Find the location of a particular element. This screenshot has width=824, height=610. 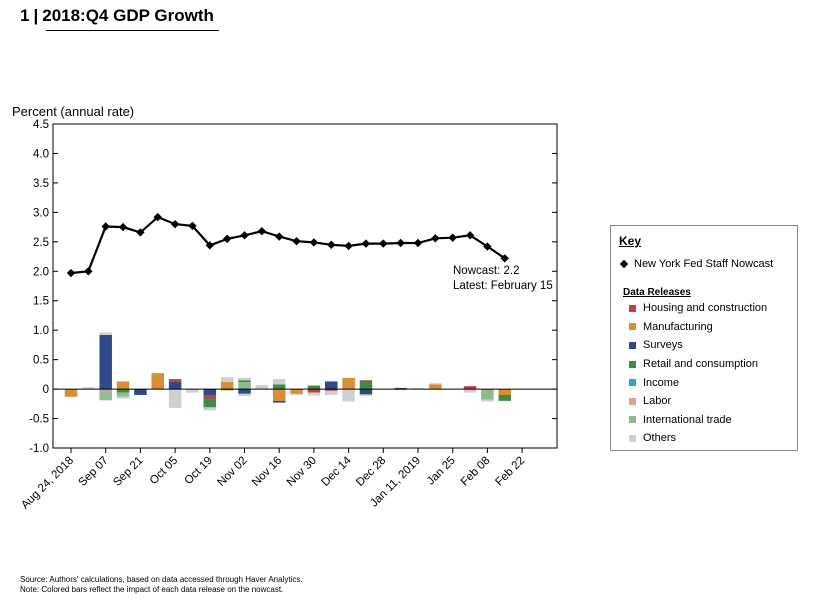

legend-item: International trade is located at coordinates (698, 420).